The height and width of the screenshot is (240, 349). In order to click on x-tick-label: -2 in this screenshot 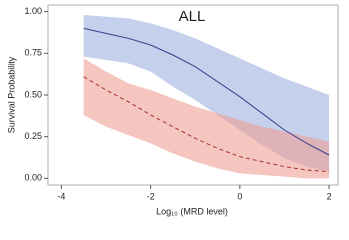, I will do `click(151, 196)`.